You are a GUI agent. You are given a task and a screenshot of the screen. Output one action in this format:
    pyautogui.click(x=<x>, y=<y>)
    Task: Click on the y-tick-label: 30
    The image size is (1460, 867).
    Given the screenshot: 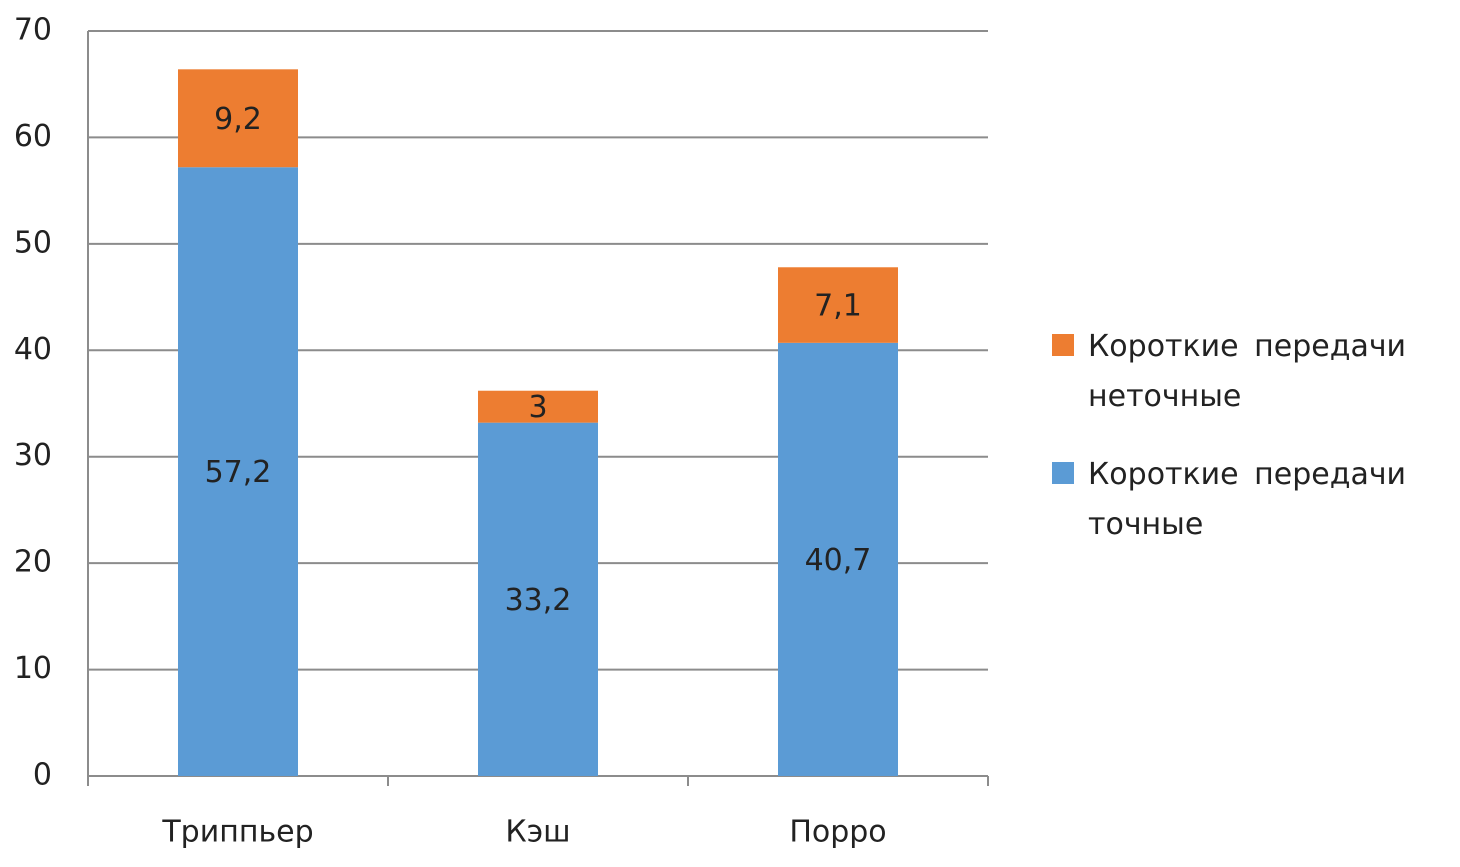 What is the action you would take?
    pyautogui.click(x=33, y=455)
    